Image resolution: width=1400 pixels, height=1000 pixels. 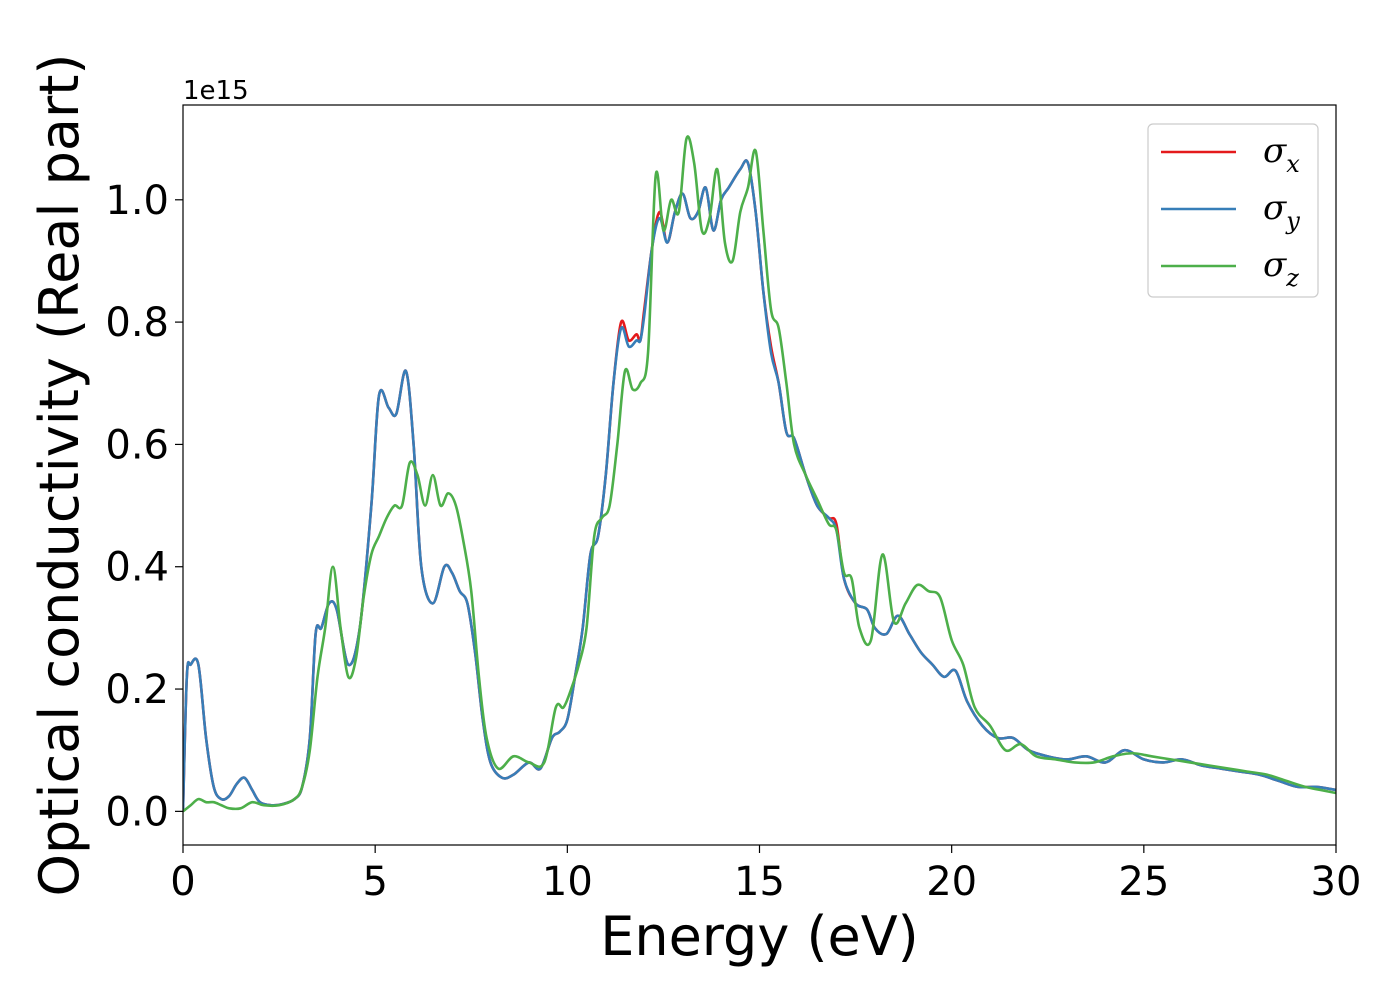 I want to click on y-tick-label: 0.0, so click(x=137, y=812).